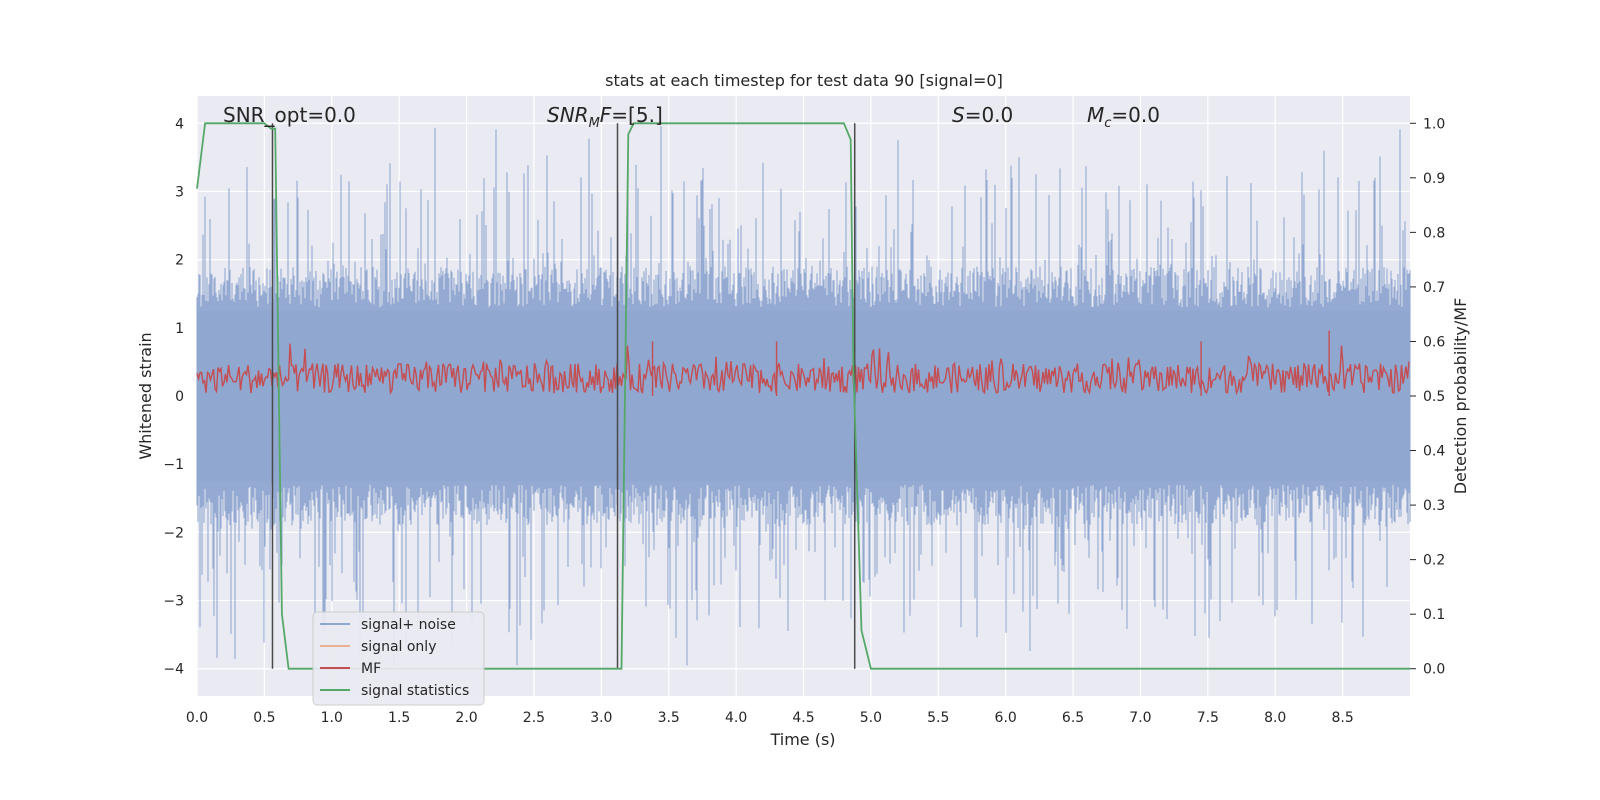  Describe the element at coordinates (145, 395) in the screenshot. I see `y-axis-label: Whitened strain` at that location.